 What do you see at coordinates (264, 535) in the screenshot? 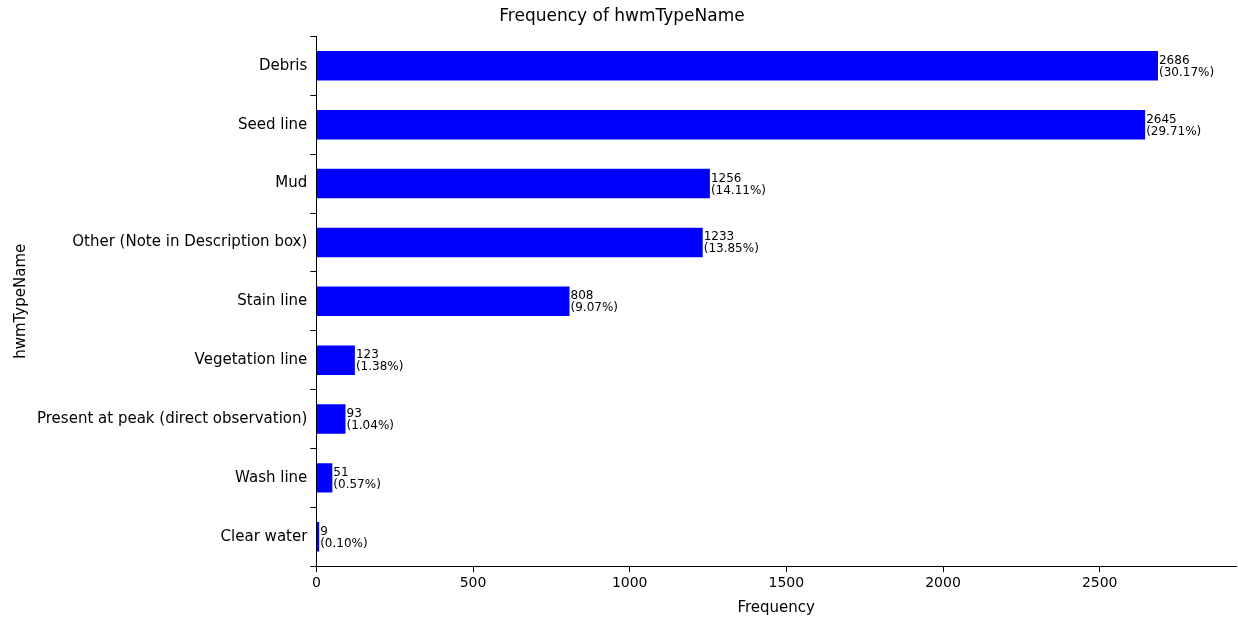
I see `y-tick-label: Clear water` at bounding box center [264, 535].